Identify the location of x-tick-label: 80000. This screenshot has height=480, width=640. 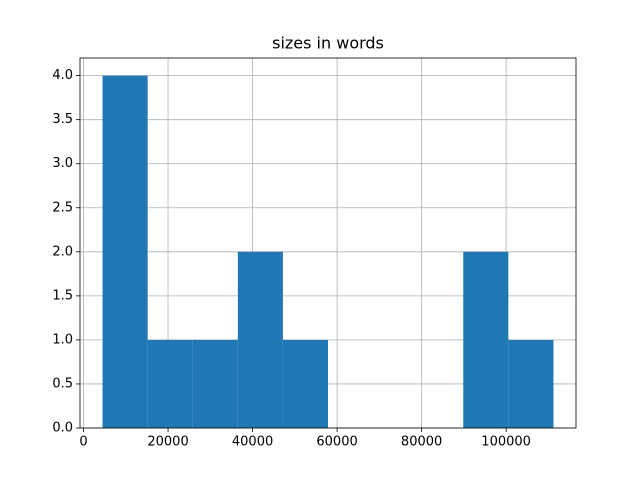
(421, 442).